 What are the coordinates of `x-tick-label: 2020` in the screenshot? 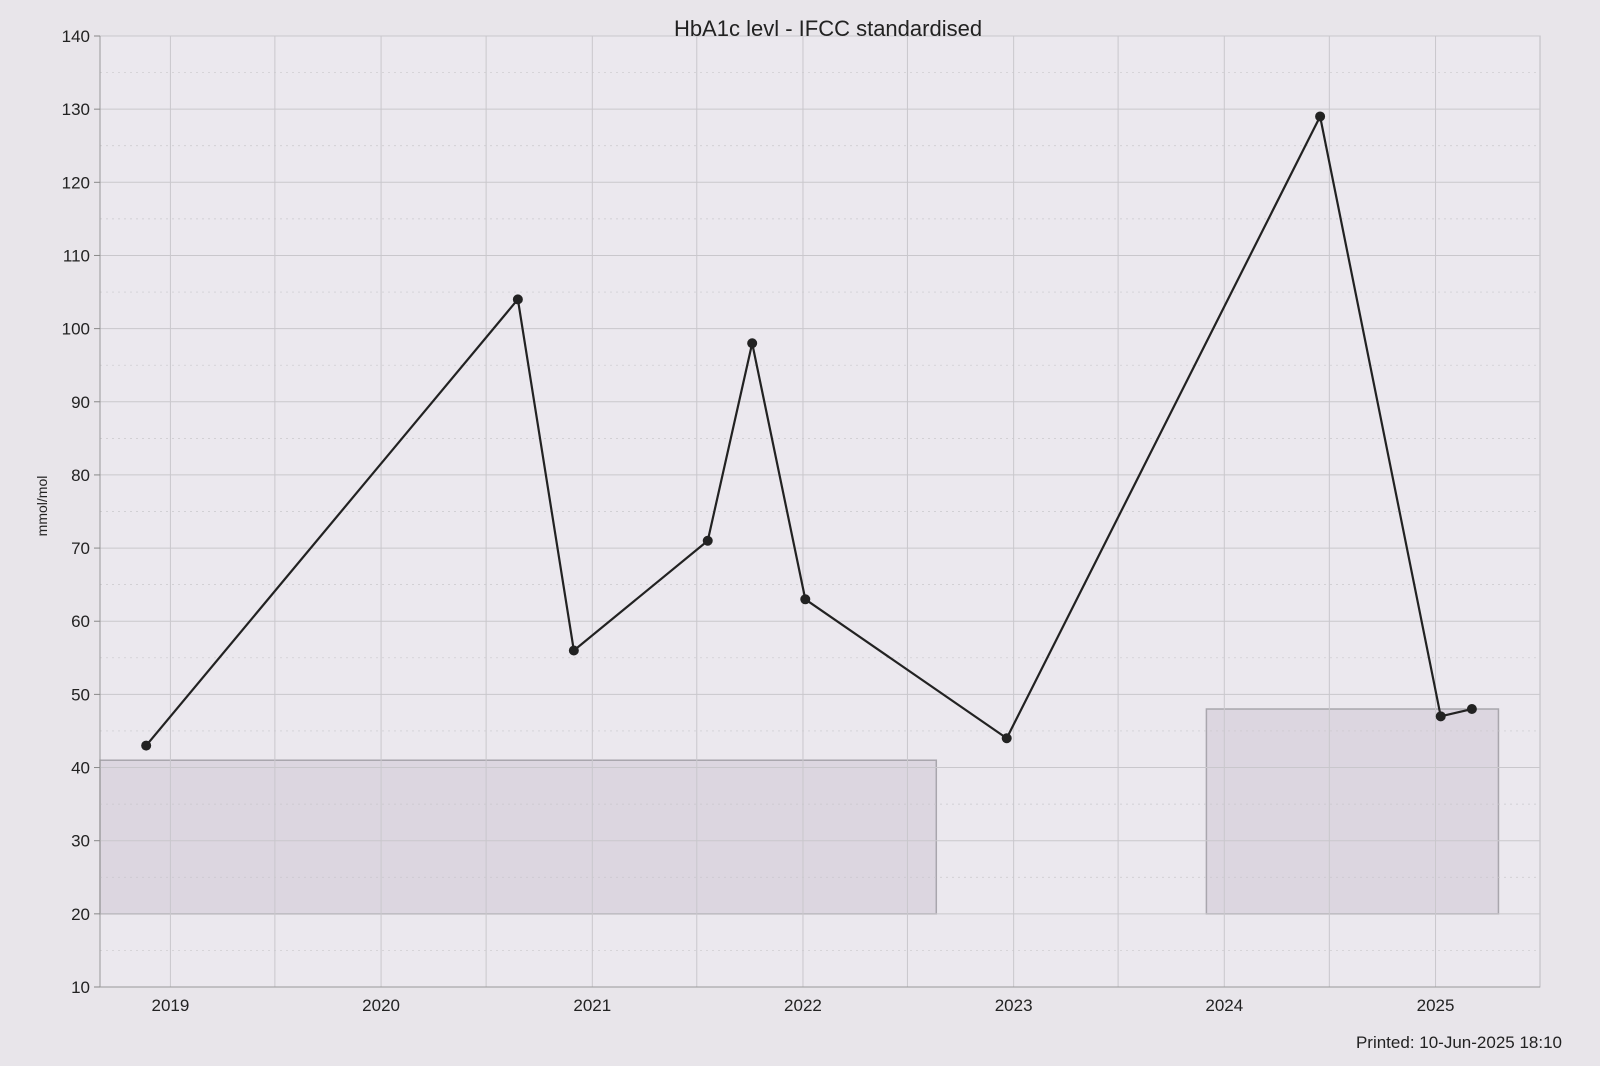 It's located at (381, 1005).